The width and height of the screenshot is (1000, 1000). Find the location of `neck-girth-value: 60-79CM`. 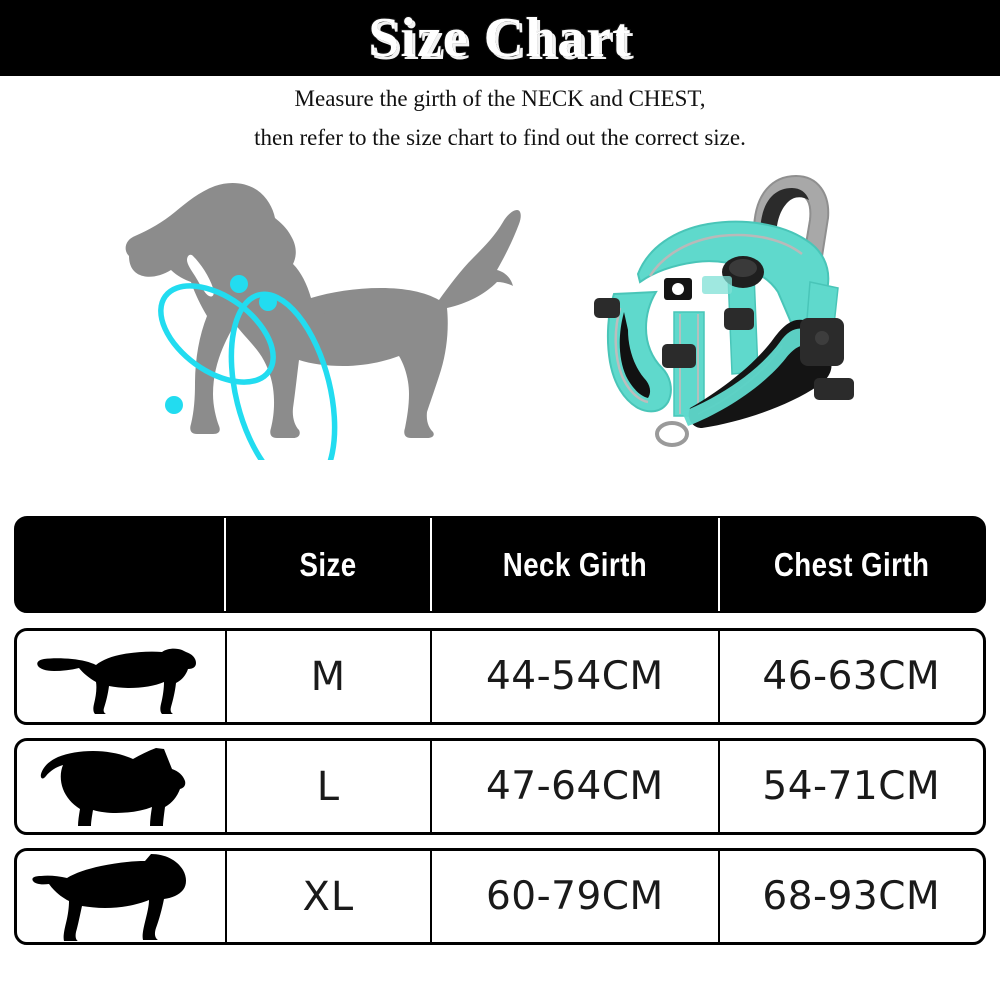

neck-girth-value: 60-79CM is located at coordinates (574, 896).